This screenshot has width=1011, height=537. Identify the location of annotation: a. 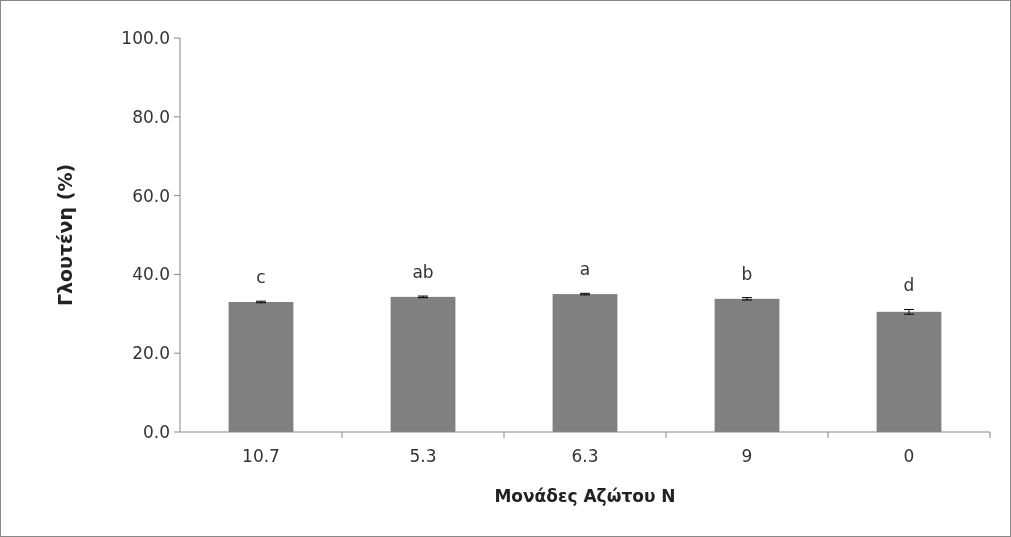
(585, 269).